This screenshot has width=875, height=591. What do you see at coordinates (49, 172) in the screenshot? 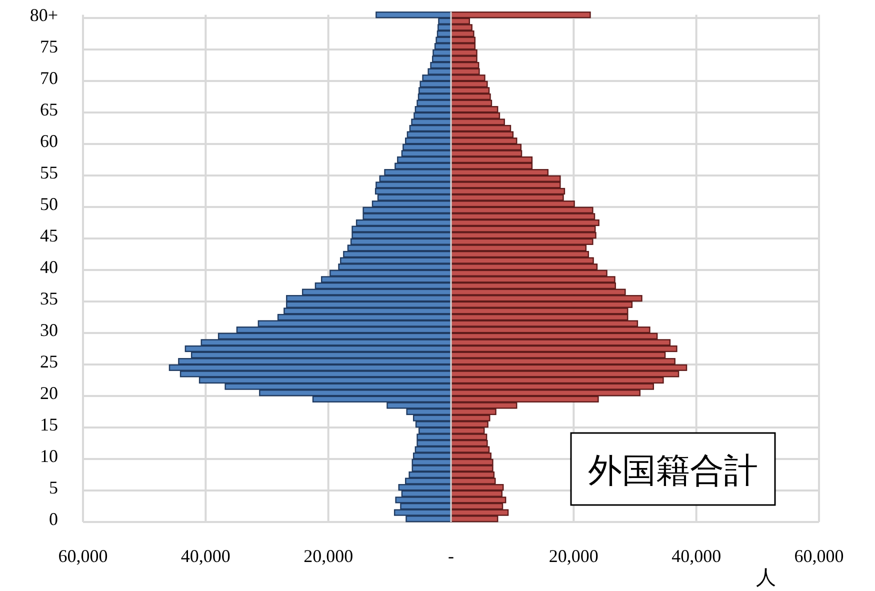
I see `y-tick-label: 55` at bounding box center [49, 172].